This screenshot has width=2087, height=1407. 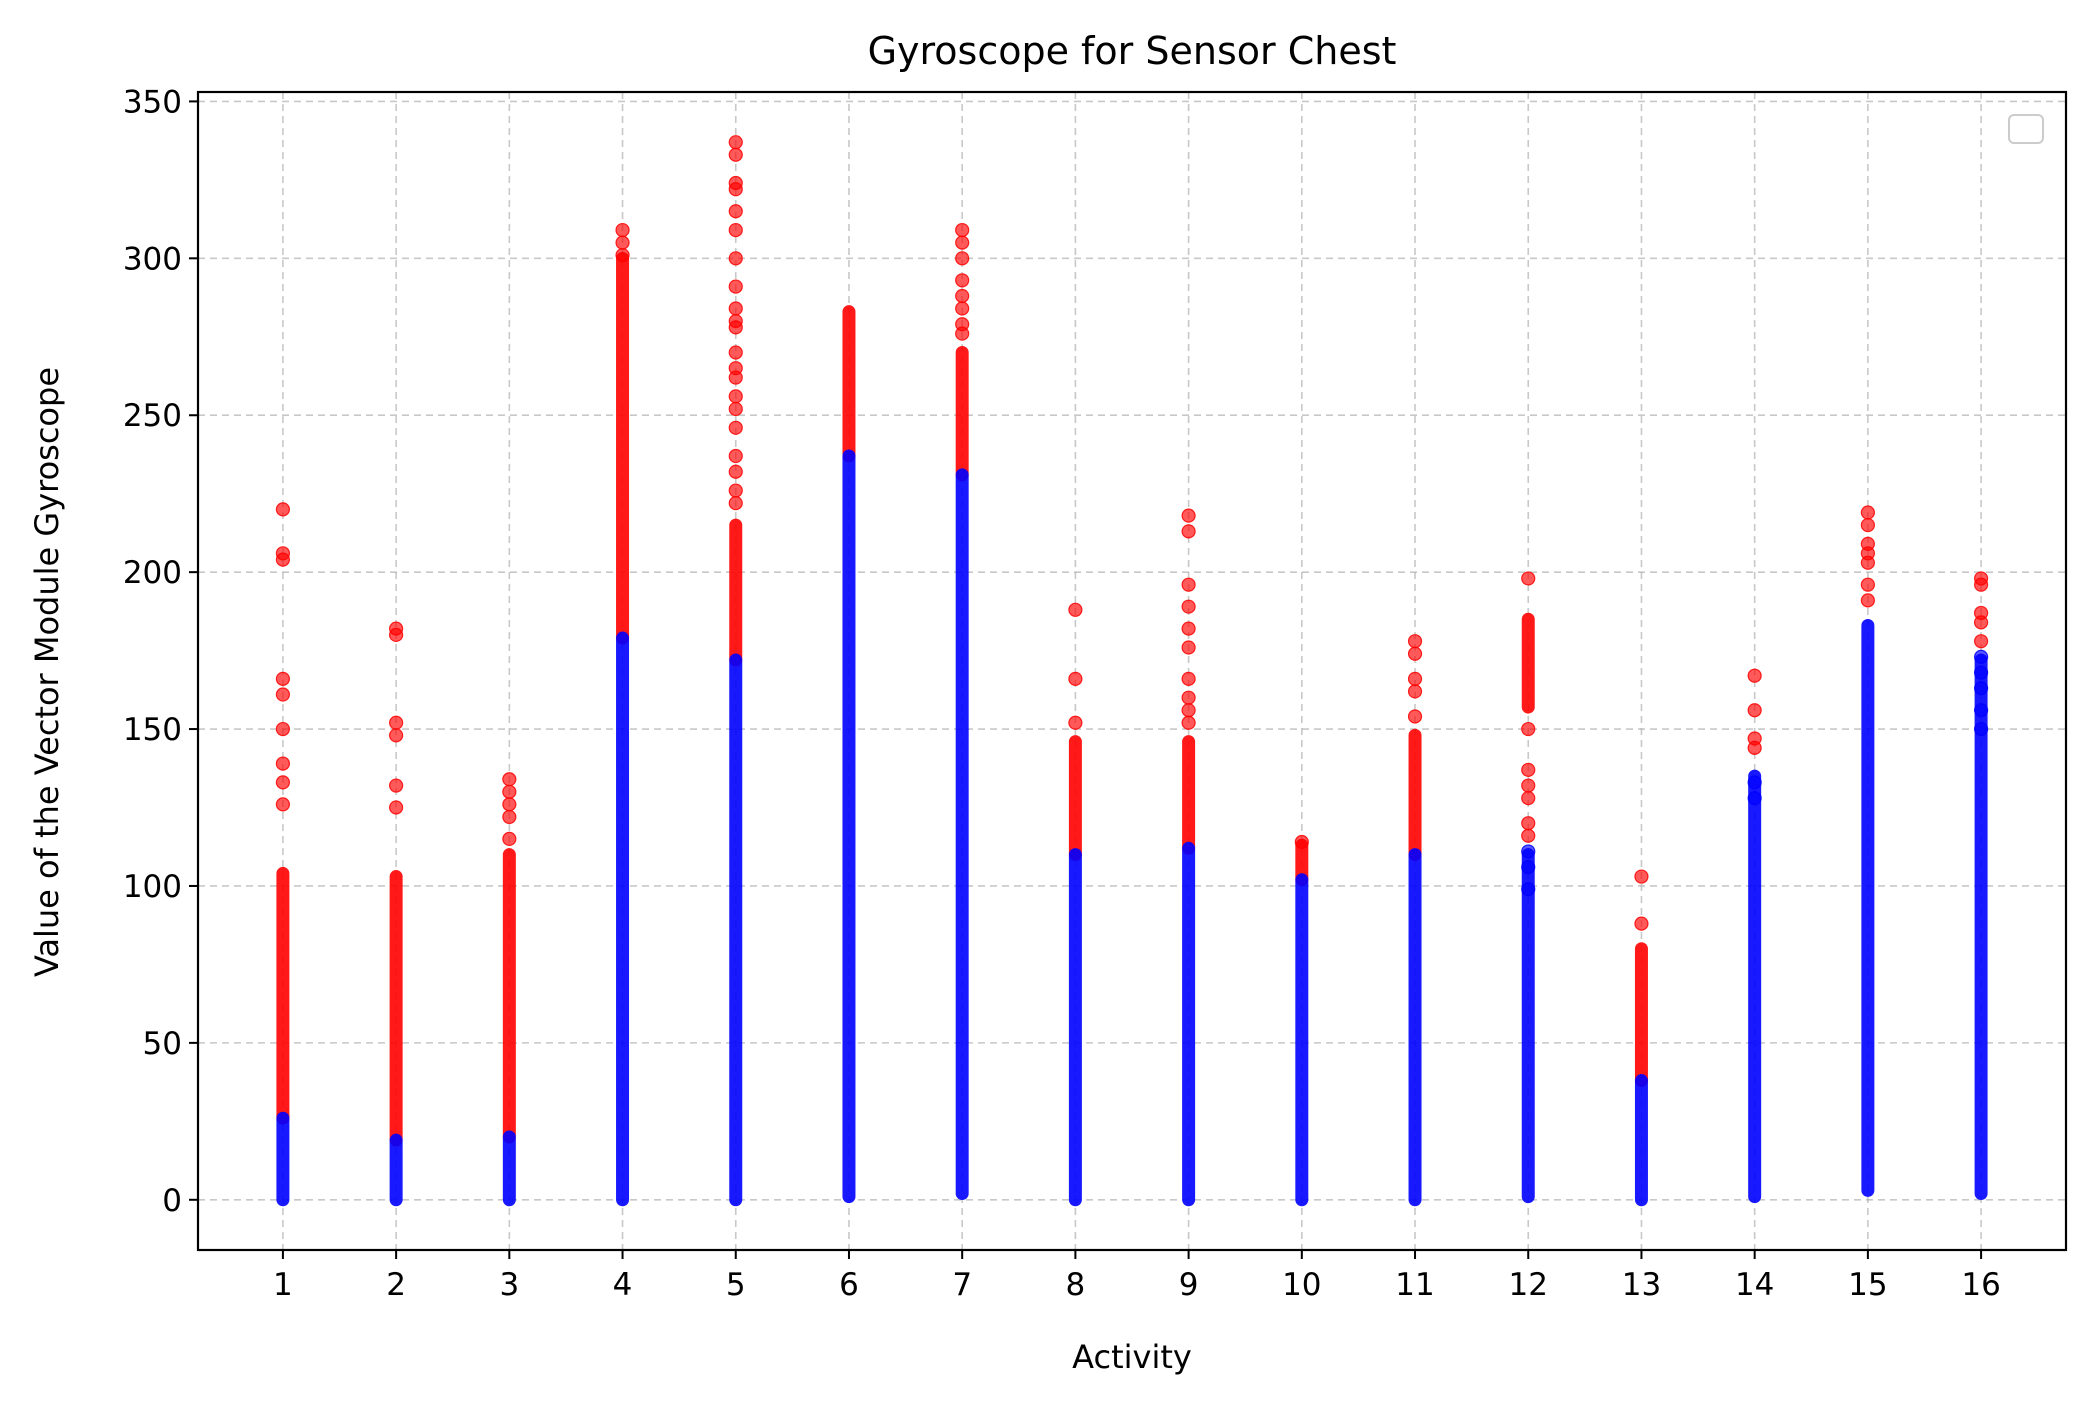 What do you see at coordinates (396, 1285) in the screenshot?
I see `x-tick-label: 2` at bounding box center [396, 1285].